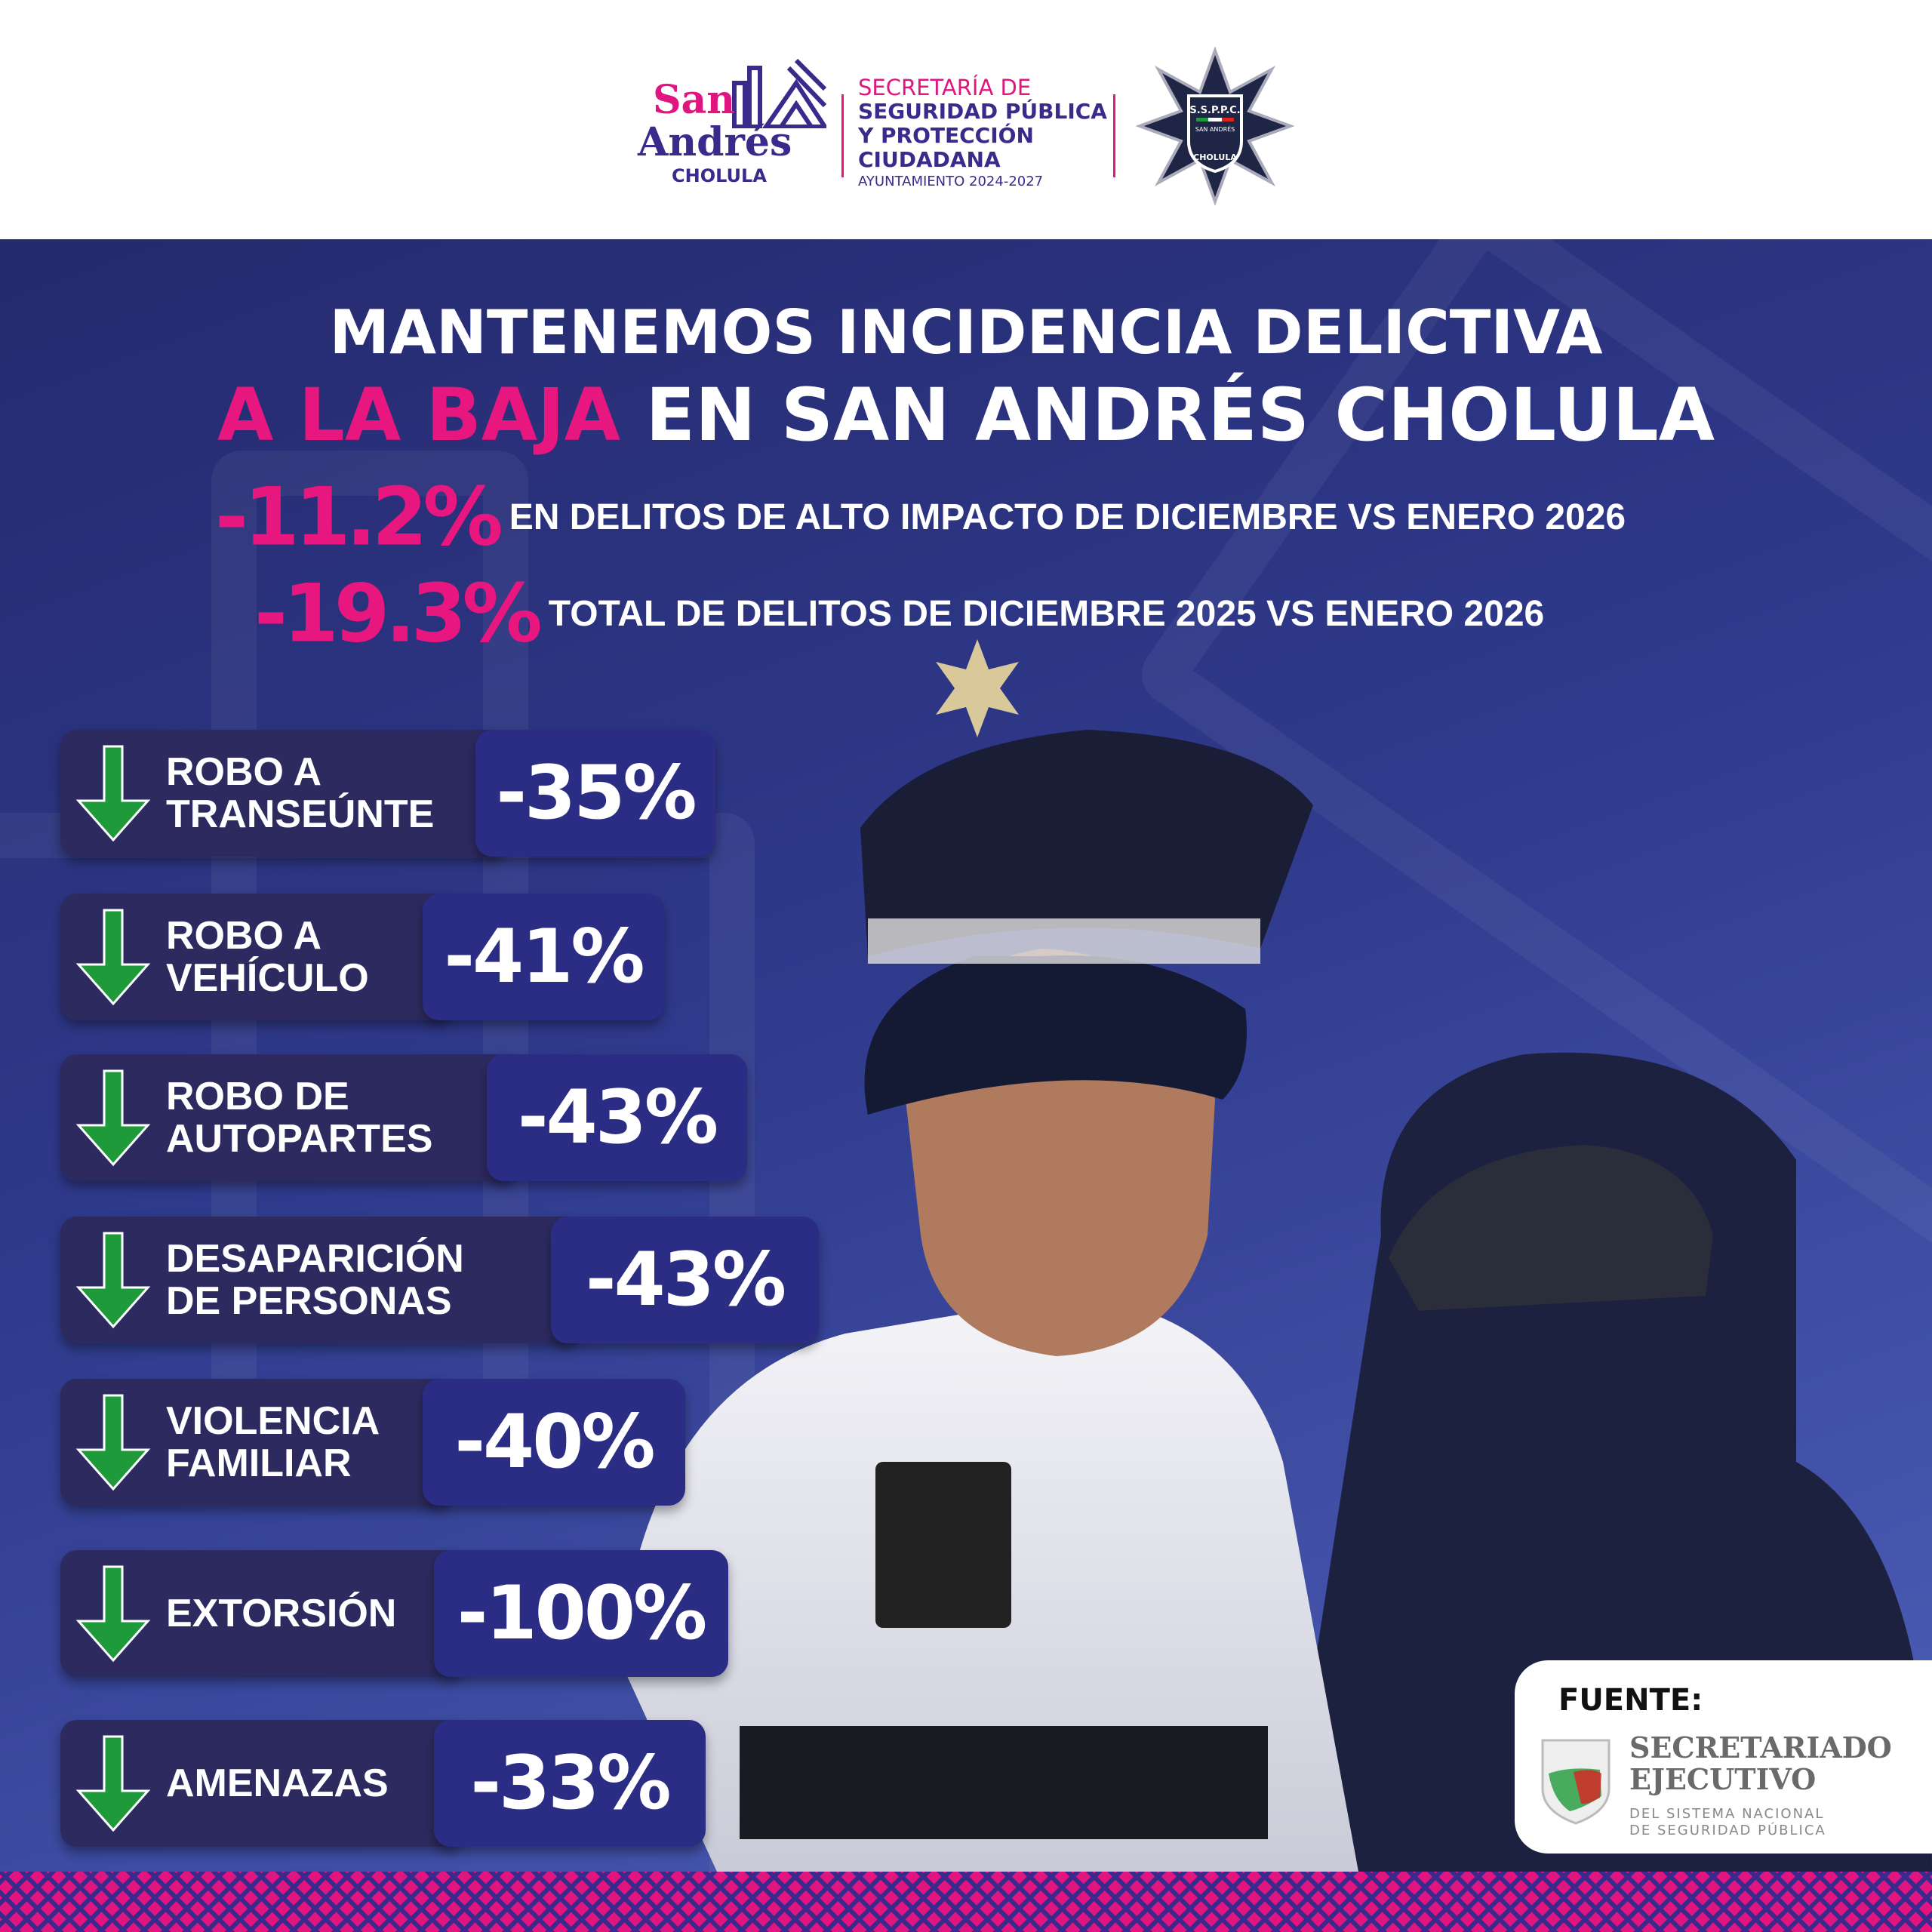 The image size is (1932, 1932). I want to click on crime-label: ROBO DE AUTOPARTES, so click(299, 1118).